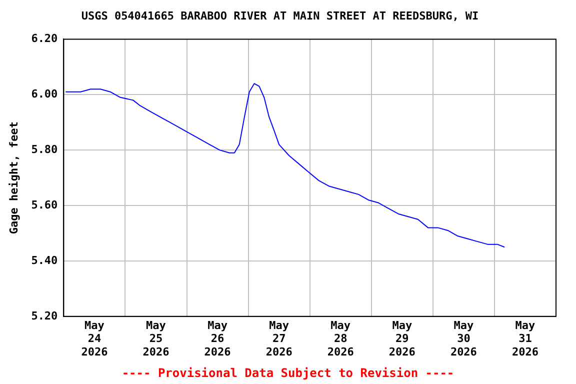 The width and height of the screenshot is (576, 384). Describe the element at coordinates (156, 338) in the screenshot. I see `x-tick-label: May 25 2026` at that location.